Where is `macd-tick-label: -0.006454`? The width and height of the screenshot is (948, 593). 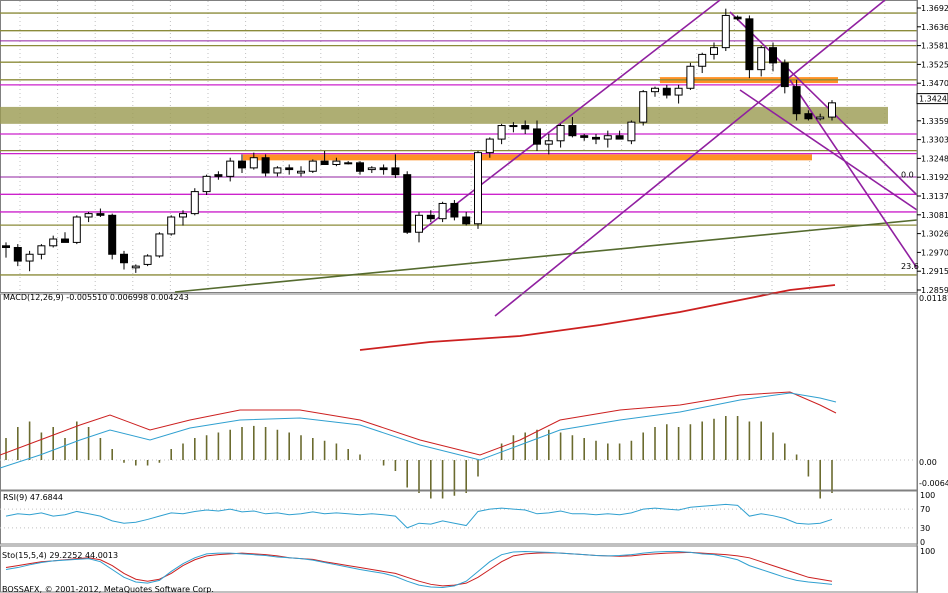
macd-tick-label: -0.006454 is located at coordinates (933, 483).